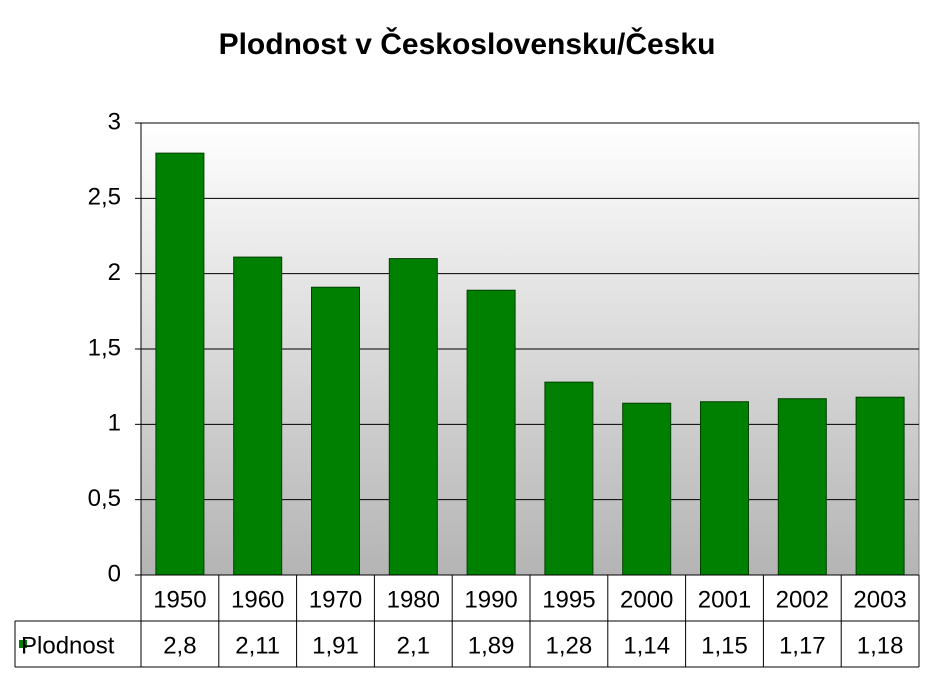 The width and height of the screenshot is (933, 683). What do you see at coordinates (413, 645) in the screenshot?
I see `table-value: 2,1` at bounding box center [413, 645].